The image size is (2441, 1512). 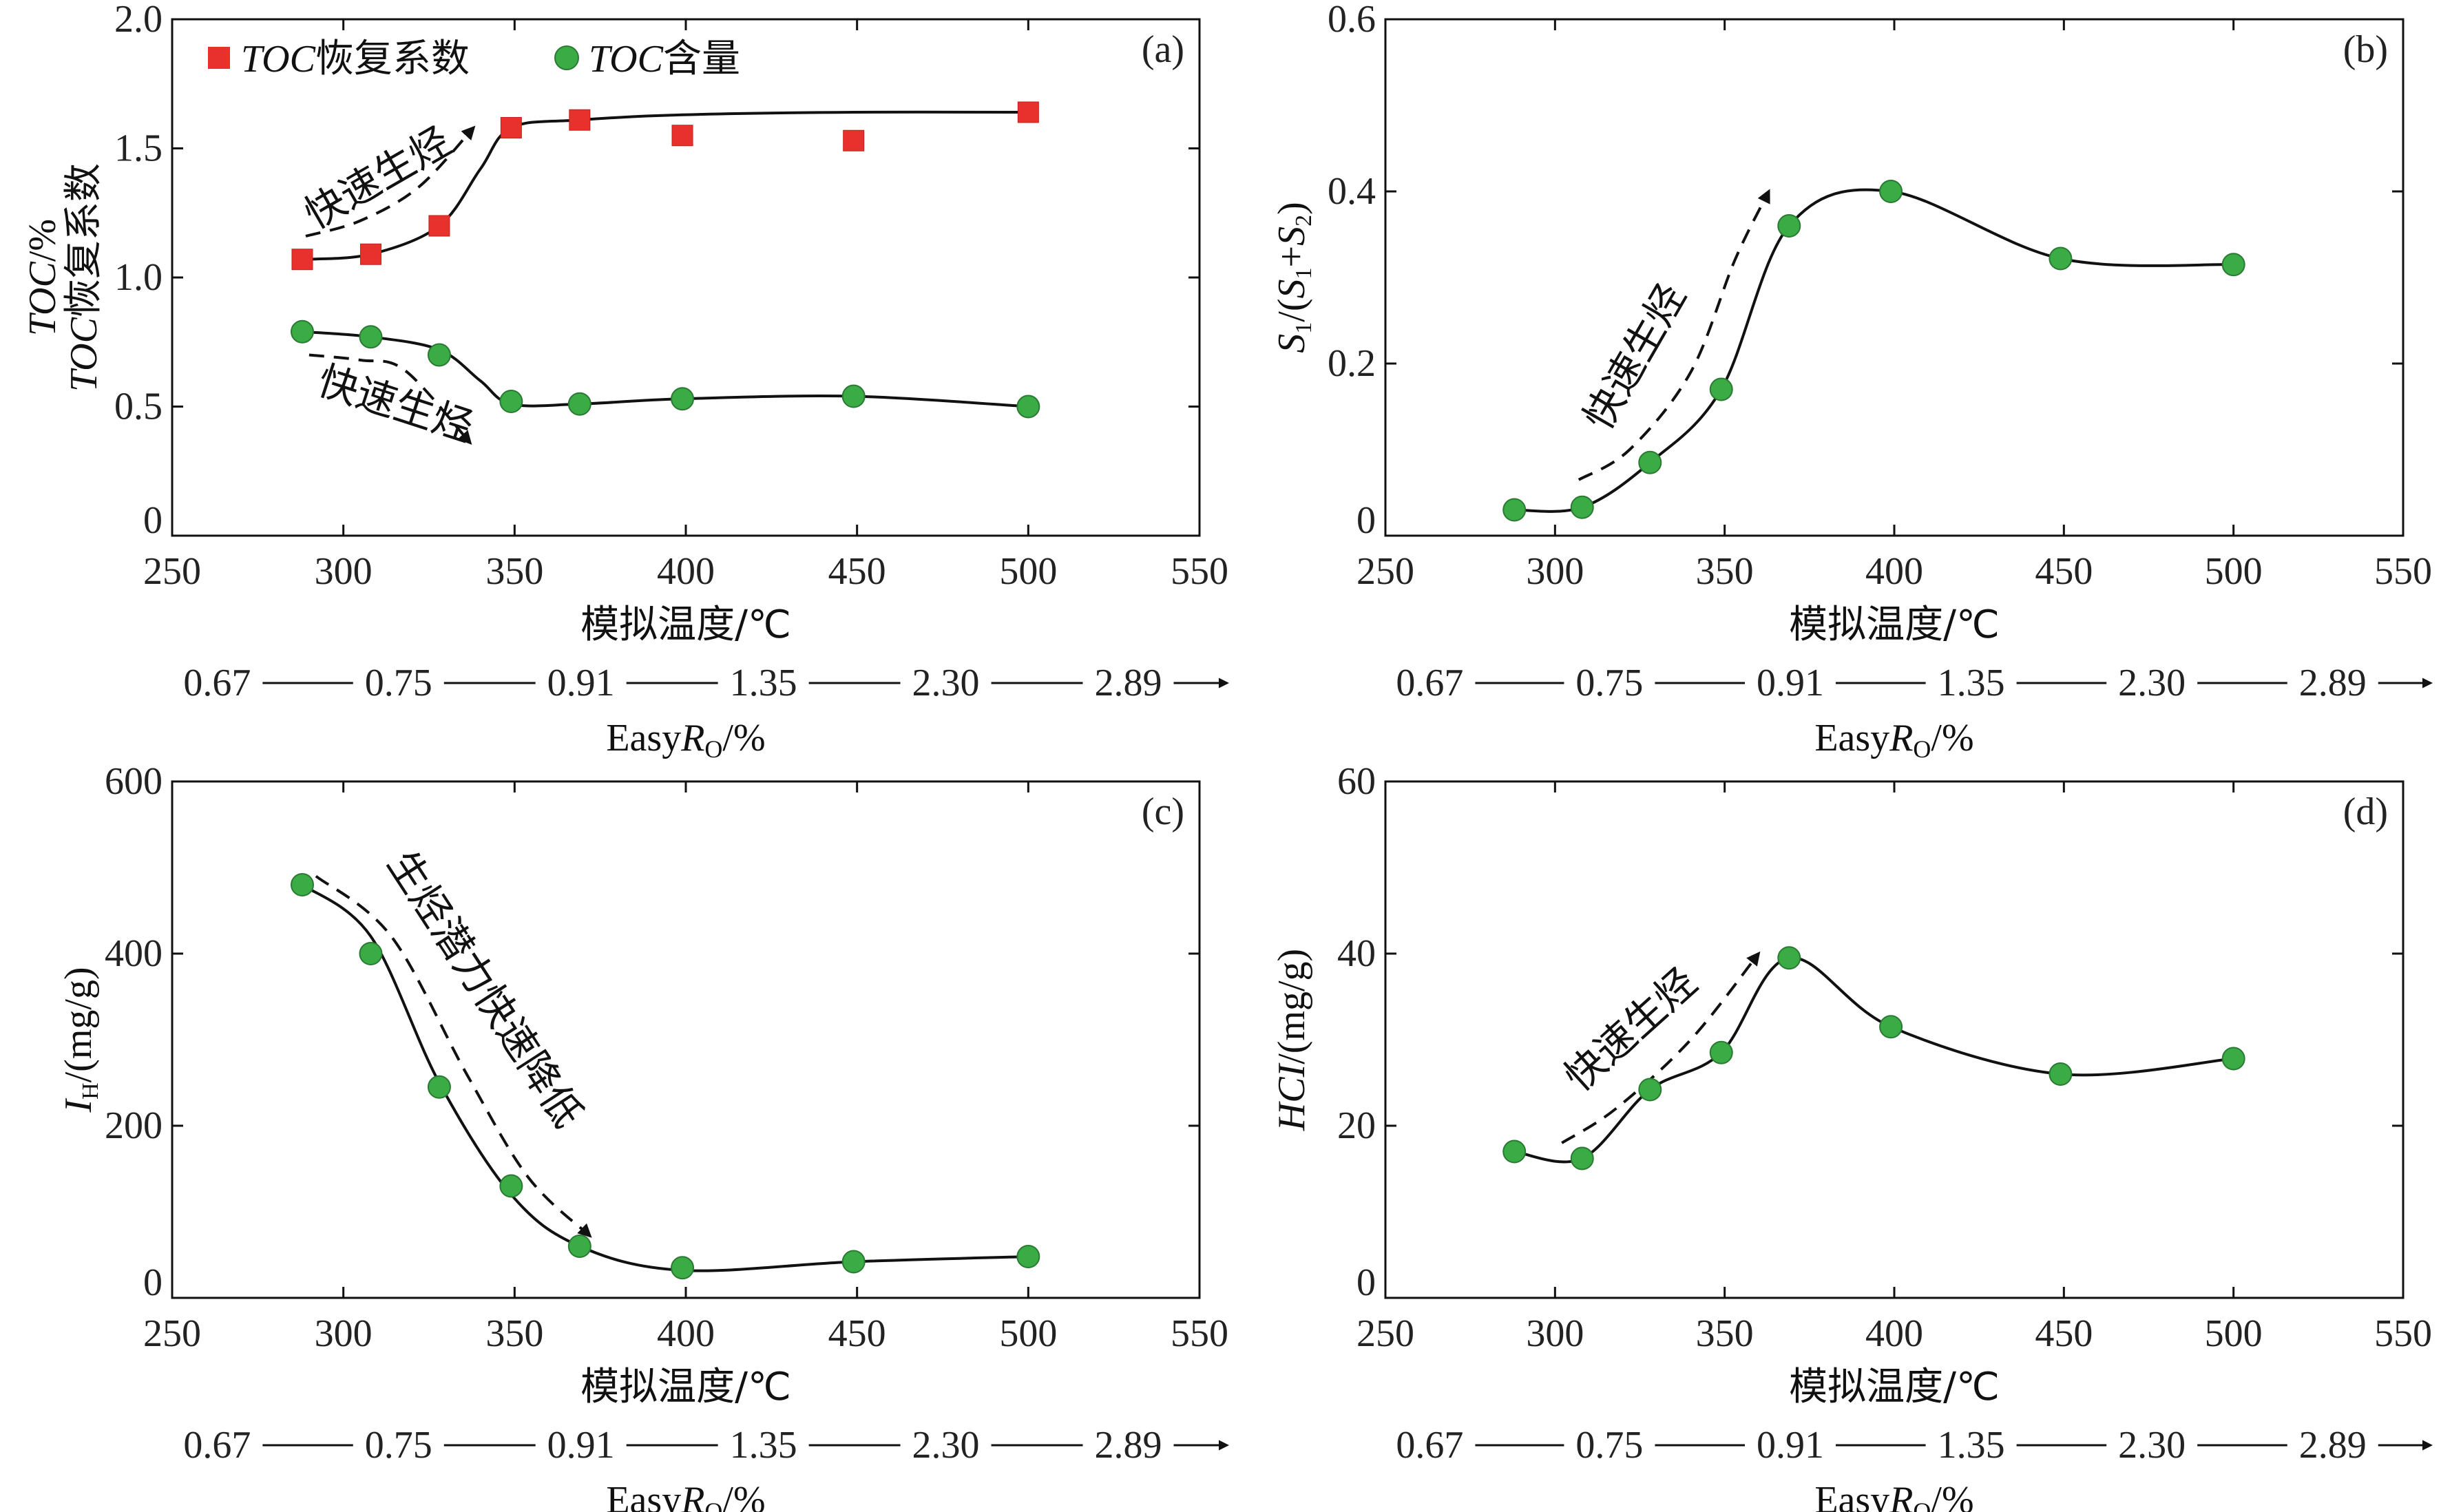 What do you see at coordinates (1356, 1125) in the screenshot?
I see `y-tick-label: 20` at bounding box center [1356, 1125].